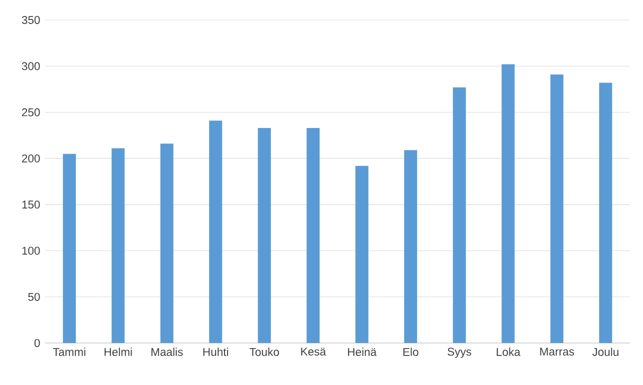  What do you see at coordinates (37, 343) in the screenshot?
I see `y-tick-label: 0` at bounding box center [37, 343].